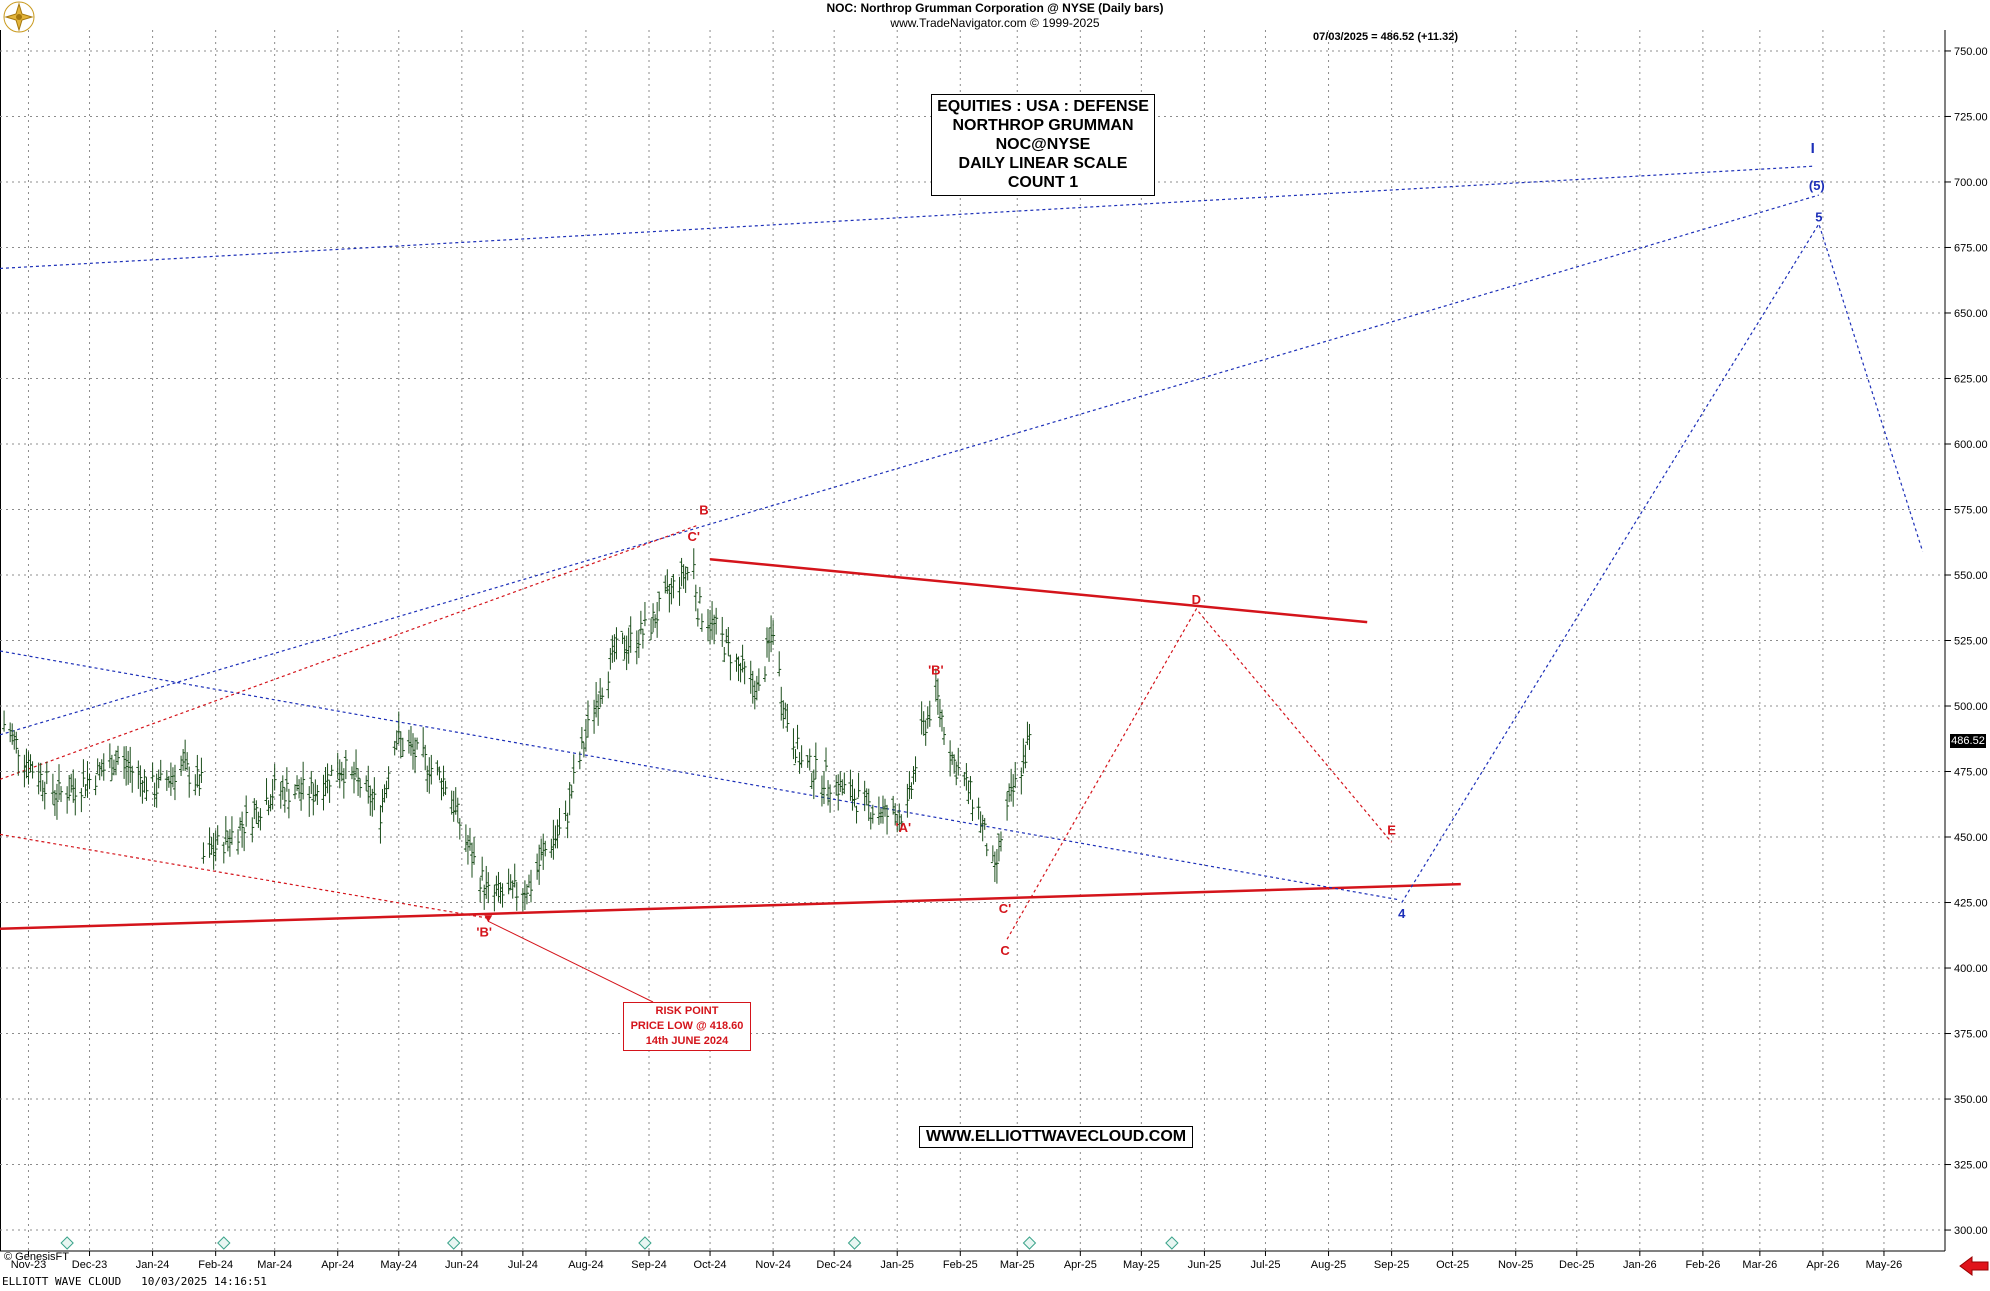 This screenshot has width=1990, height=1291. I want to click on x-tick-label: Nov-23, so click(28, 1265).